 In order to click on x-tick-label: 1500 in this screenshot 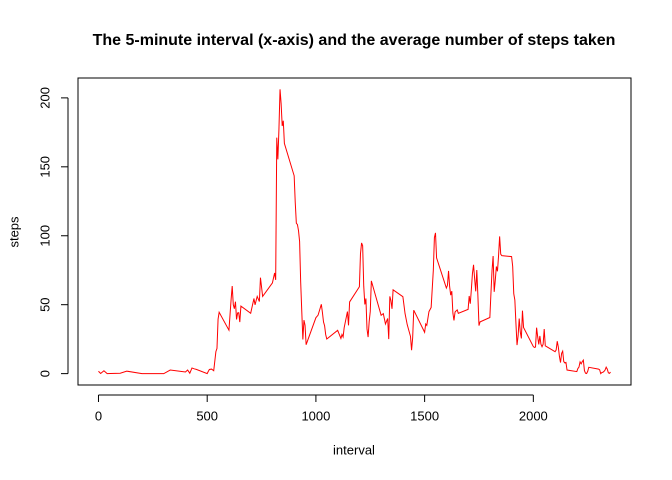, I will do `click(424, 415)`.